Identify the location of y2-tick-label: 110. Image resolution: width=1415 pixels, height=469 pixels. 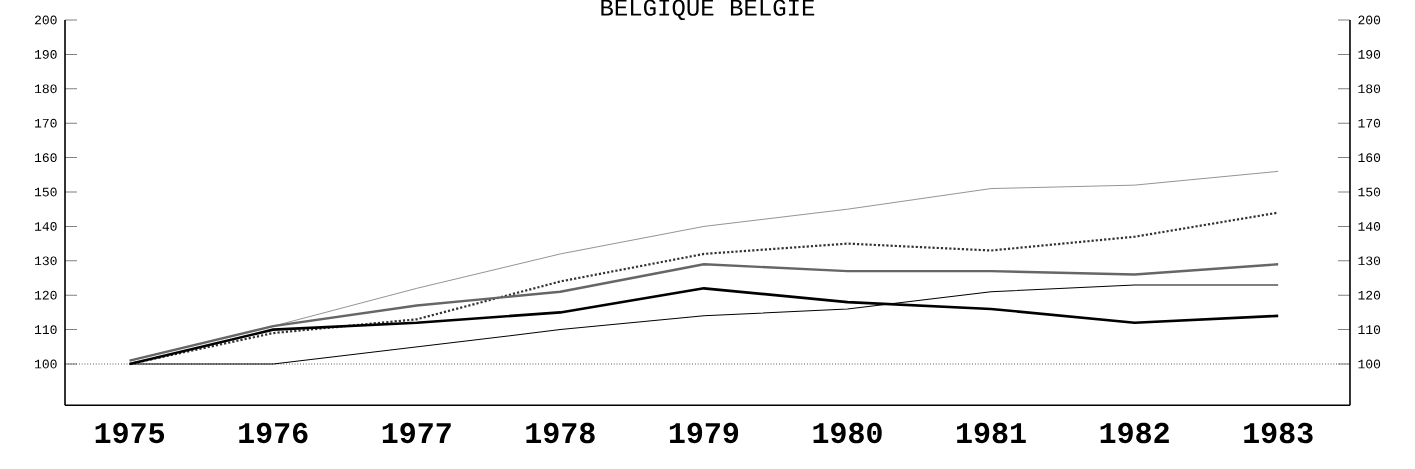
(1369, 330).